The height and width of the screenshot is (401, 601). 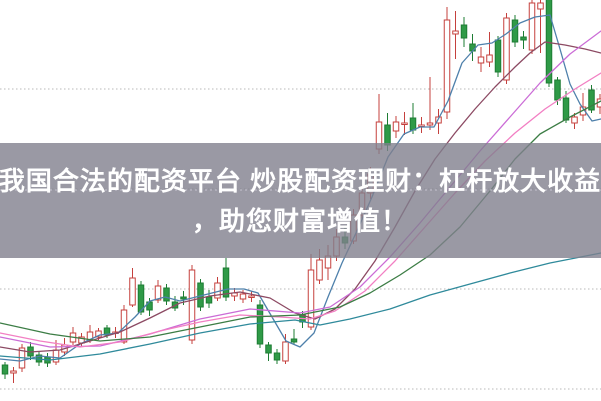 What do you see at coordinates (300, 221) in the screenshot?
I see `promo-text-line2: ，助您财富增值！` at bounding box center [300, 221].